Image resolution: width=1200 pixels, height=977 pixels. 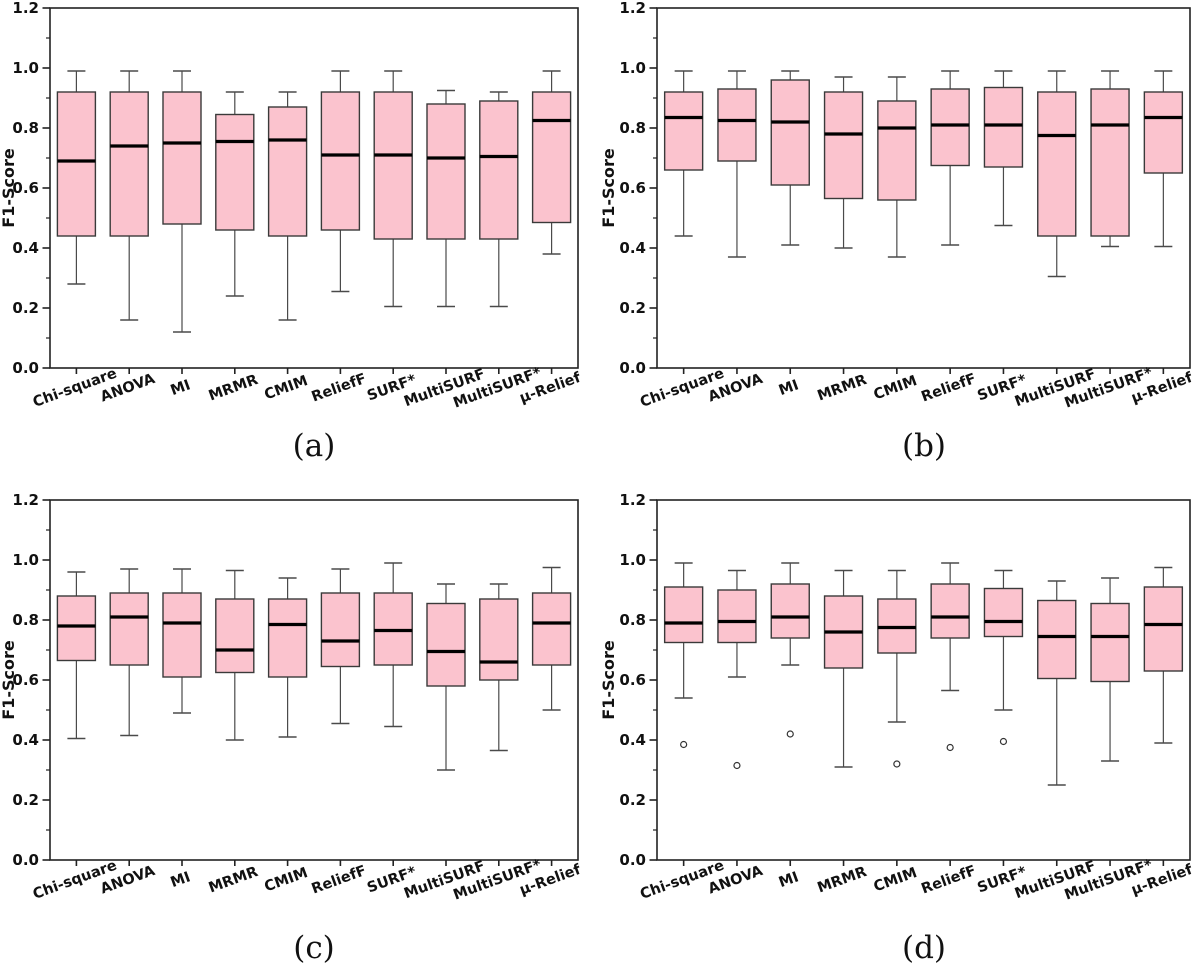 What do you see at coordinates (314, 446) in the screenshot?
I see `subplot-a-caption: (a)` at bounding box center [314, 446].